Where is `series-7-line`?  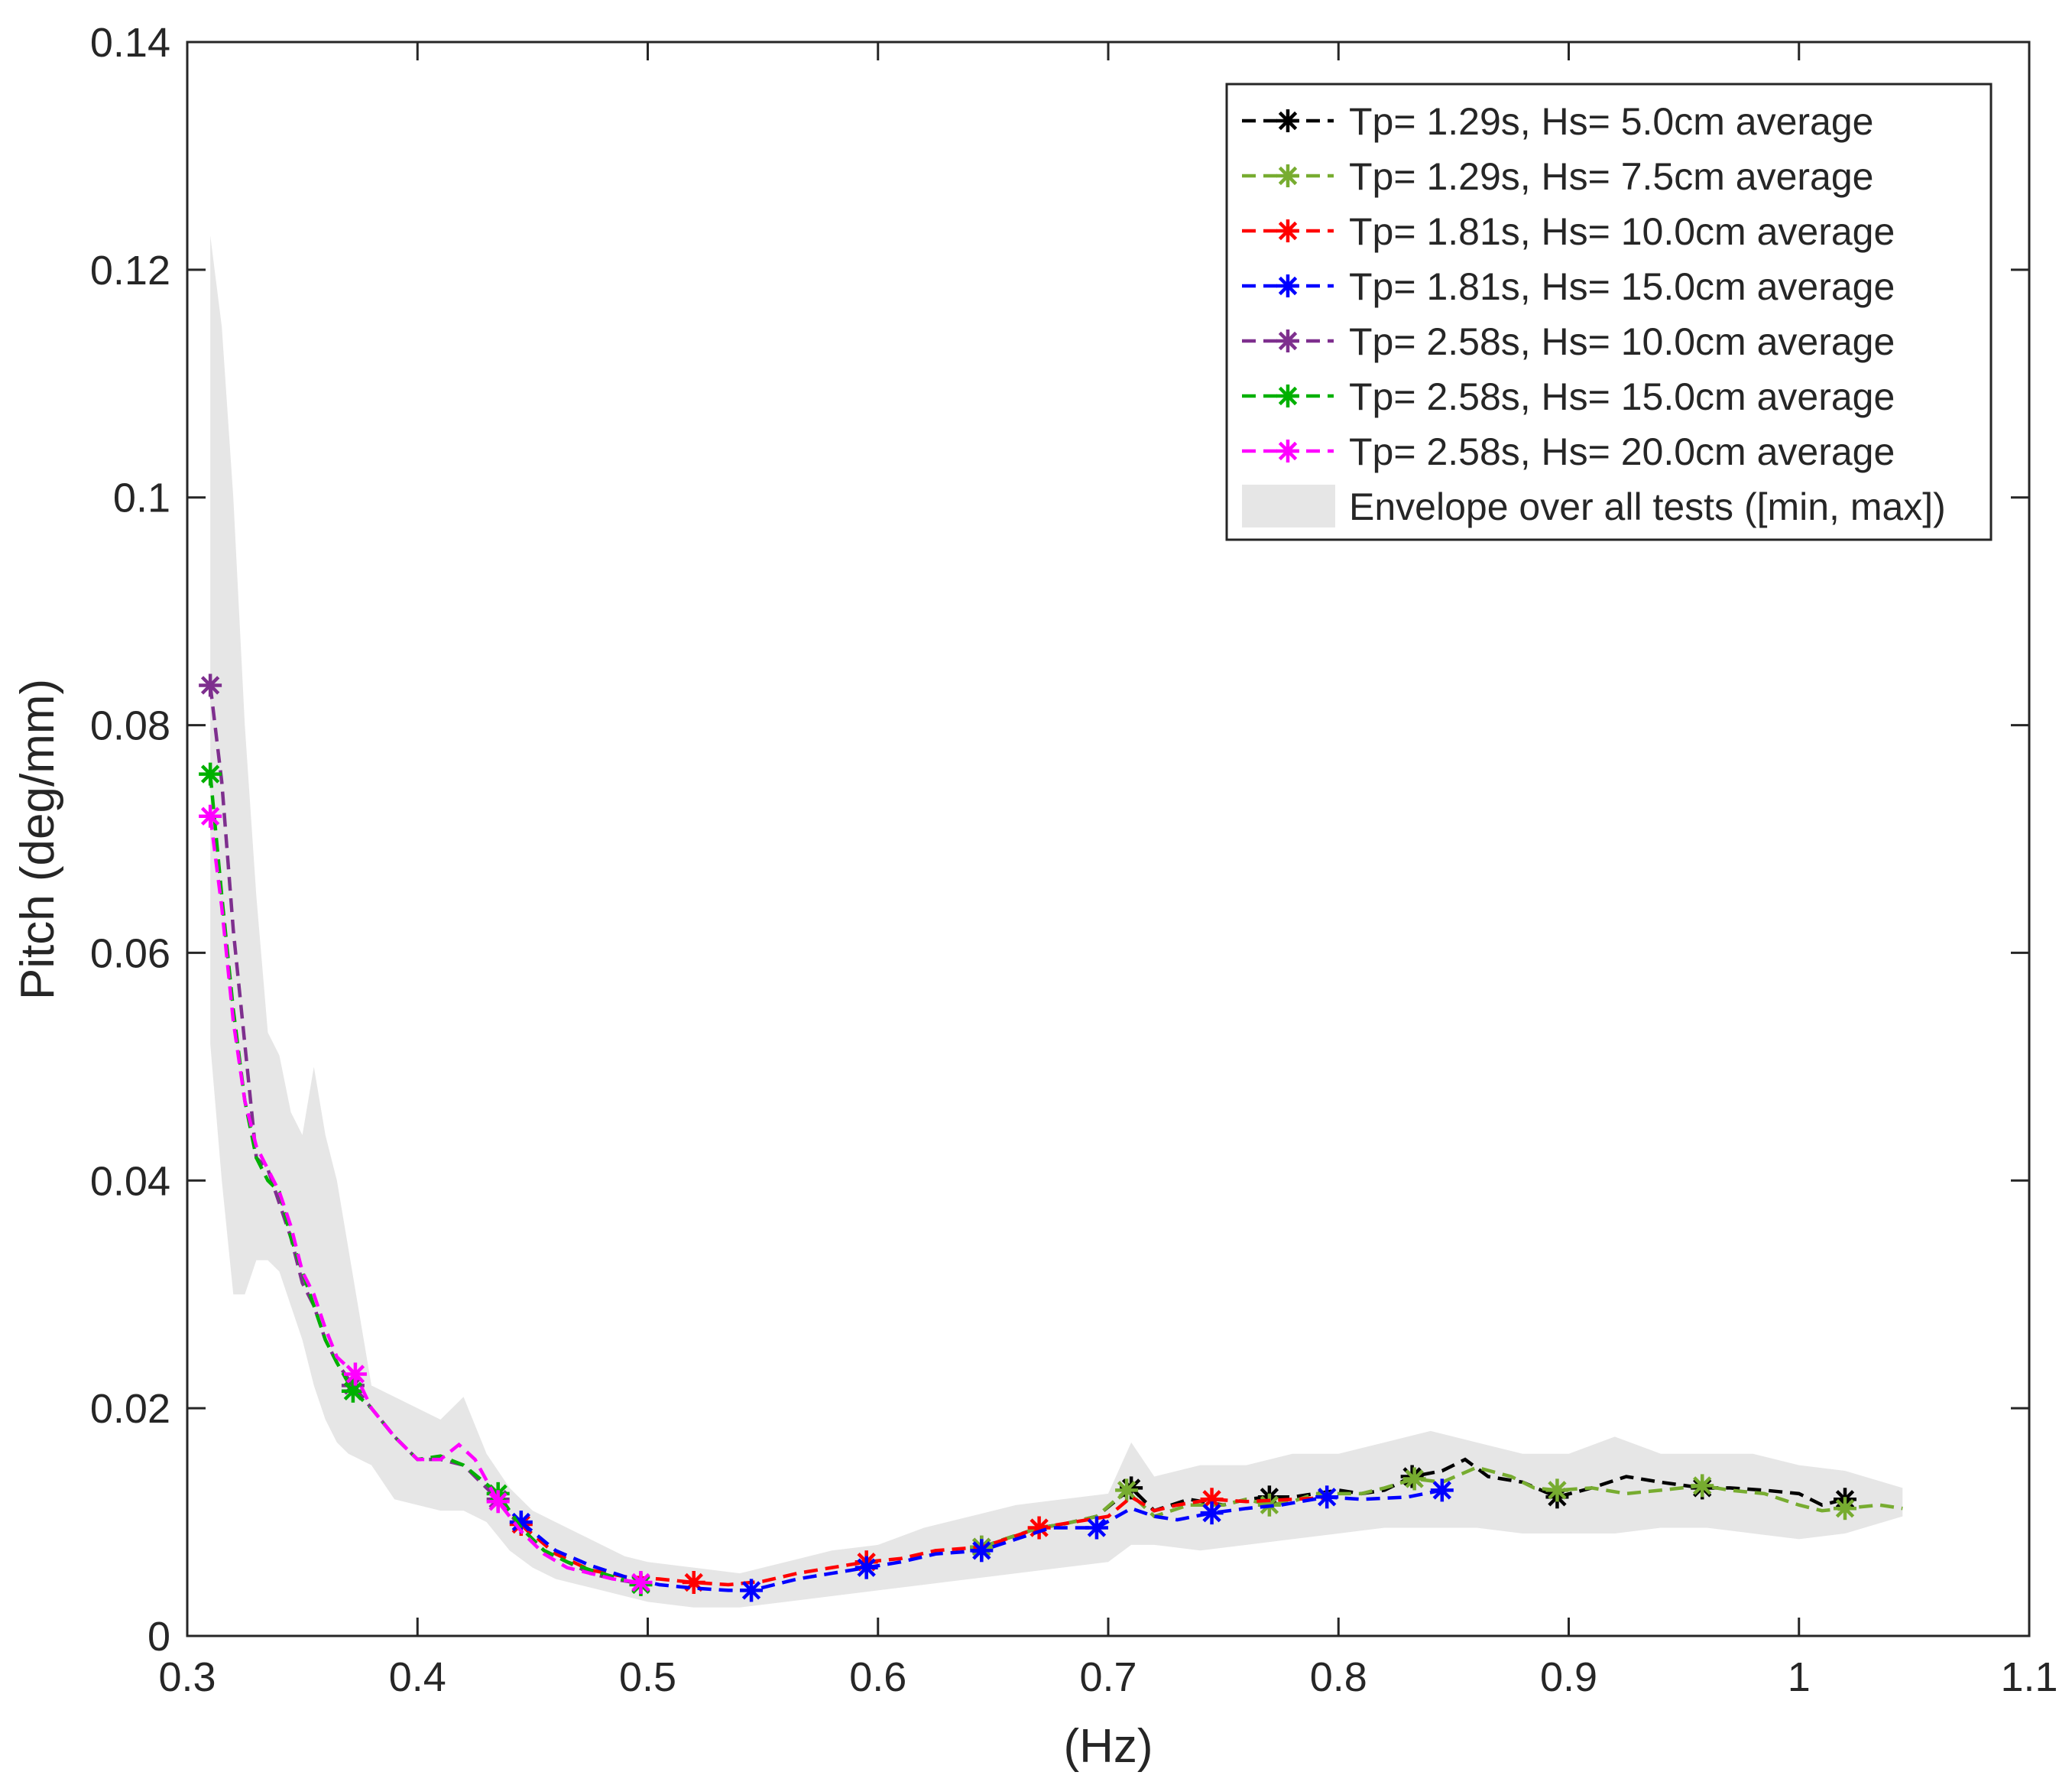 series-7-line is located at coordinates (424, 1200).